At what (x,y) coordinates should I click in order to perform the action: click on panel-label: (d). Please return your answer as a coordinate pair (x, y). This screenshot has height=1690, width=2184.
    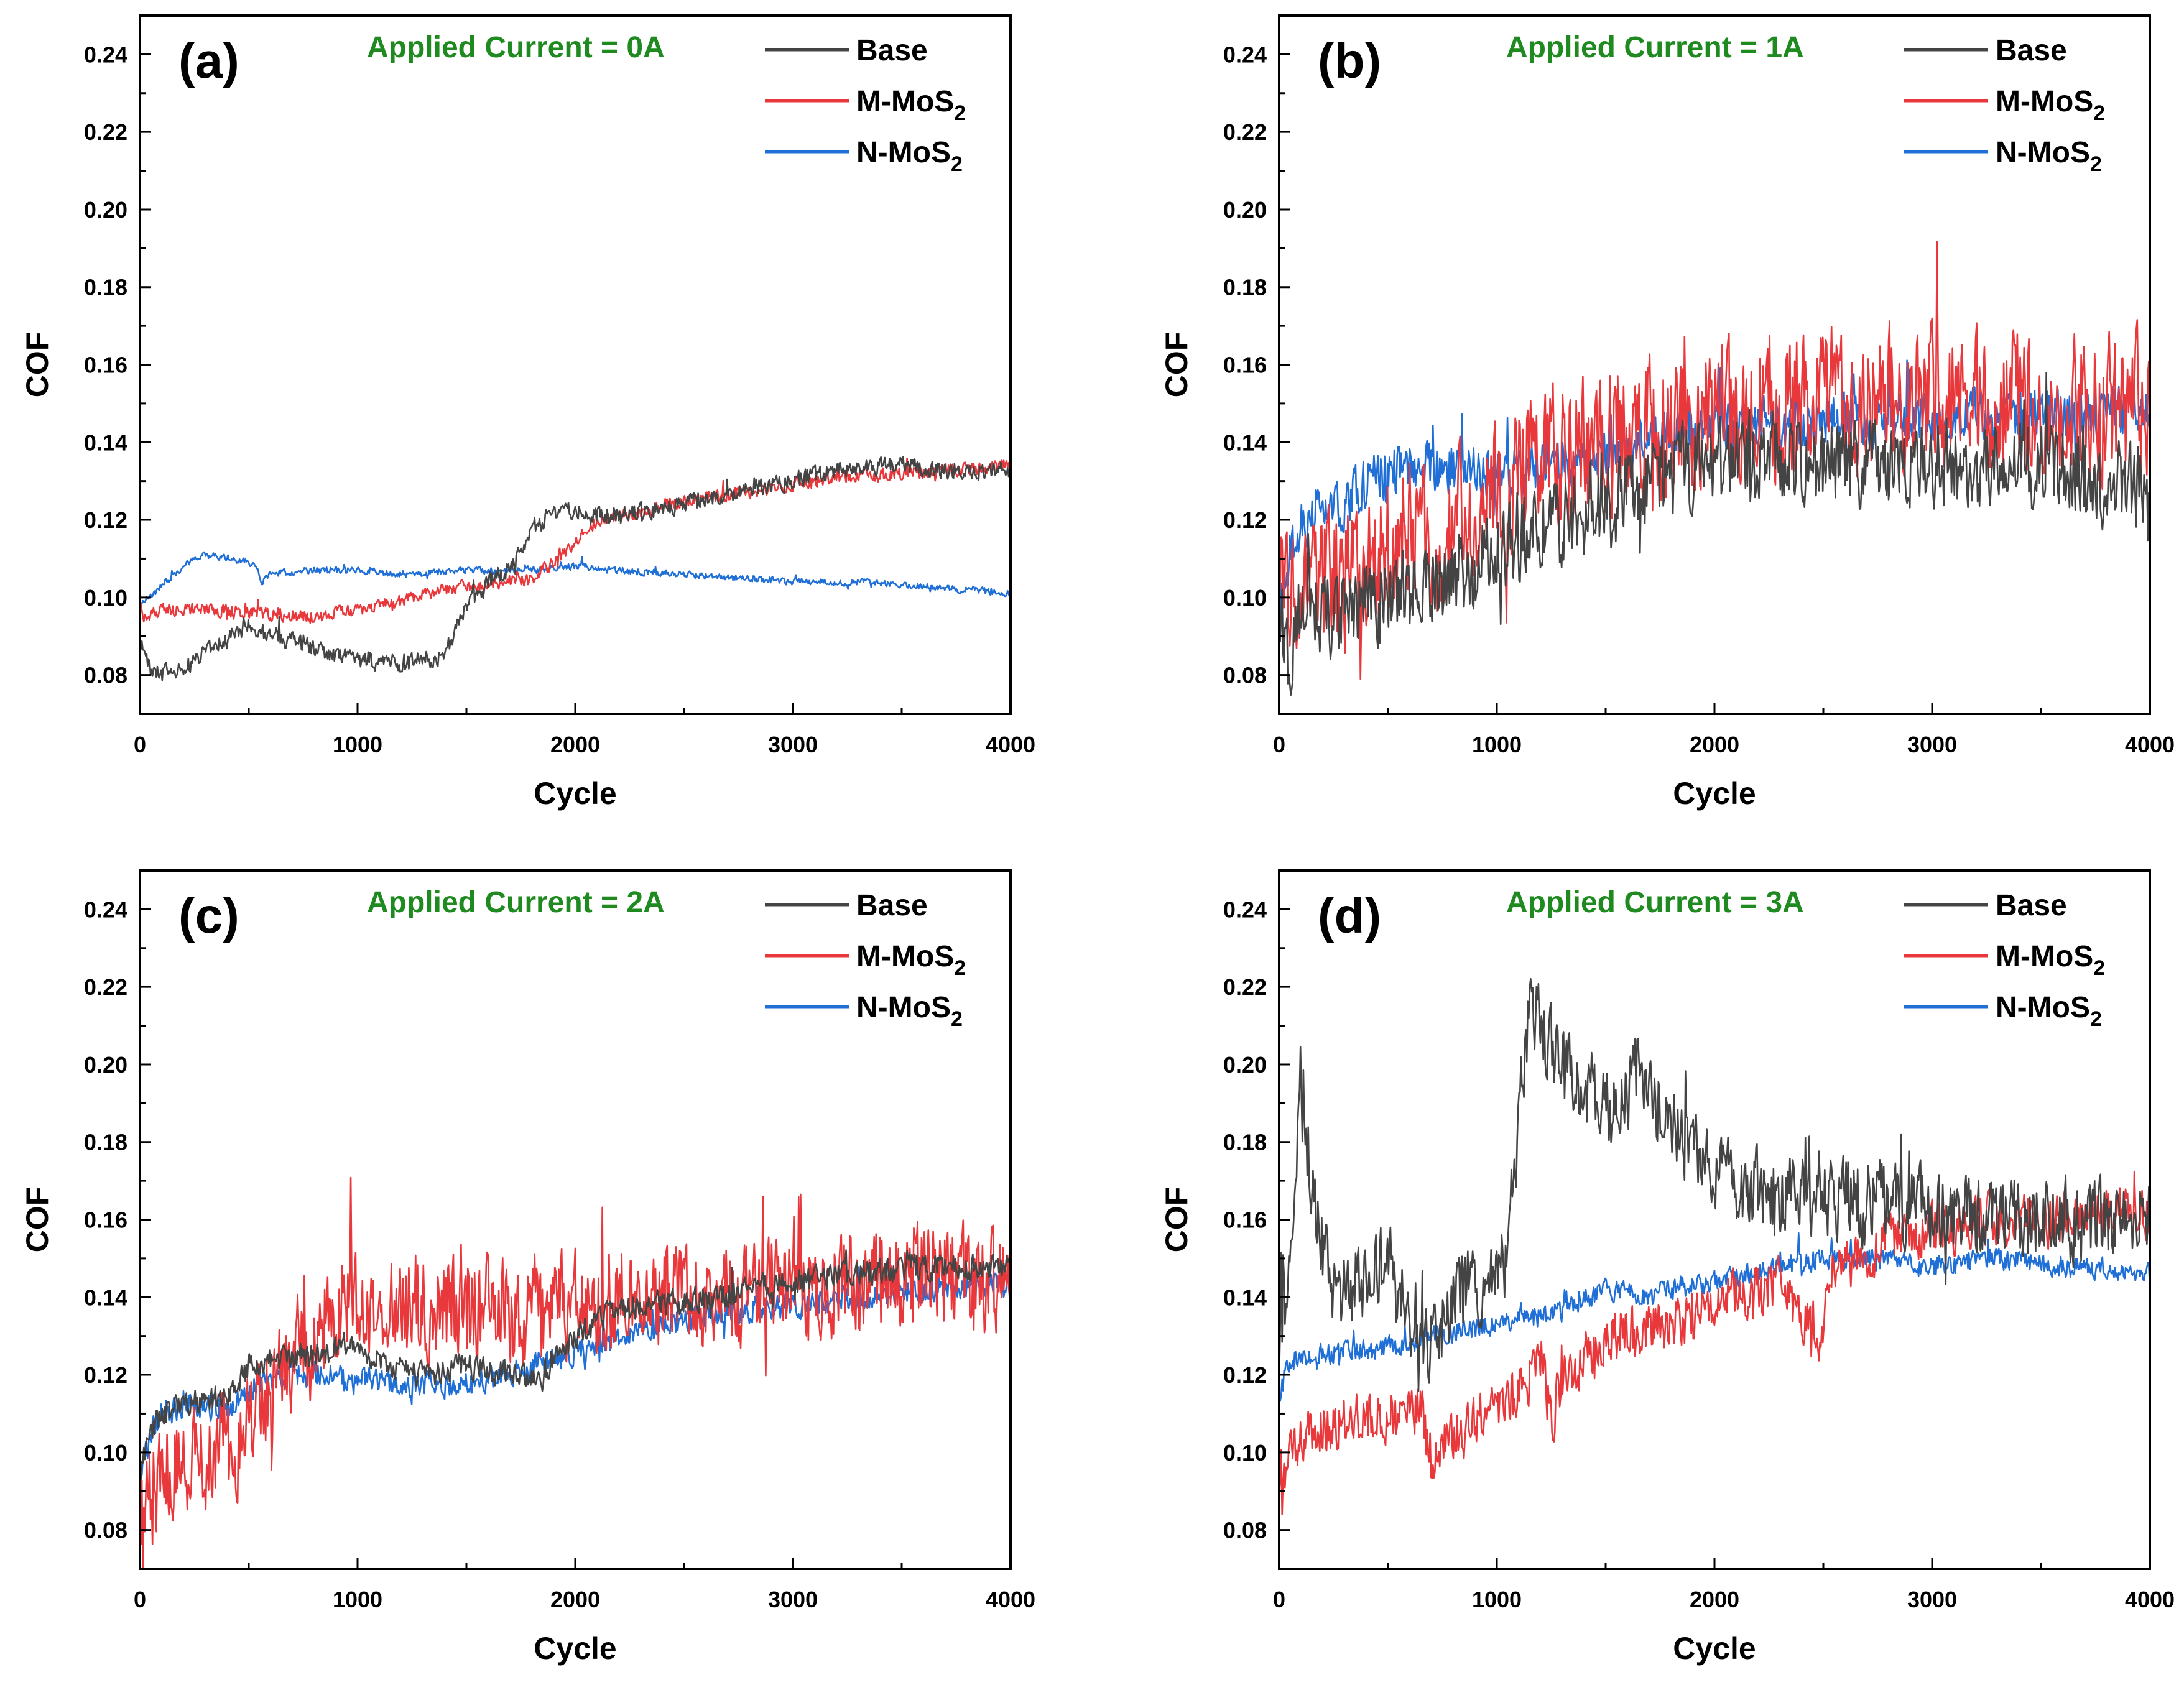
    Looking at the image, I should click on (1350, 916).